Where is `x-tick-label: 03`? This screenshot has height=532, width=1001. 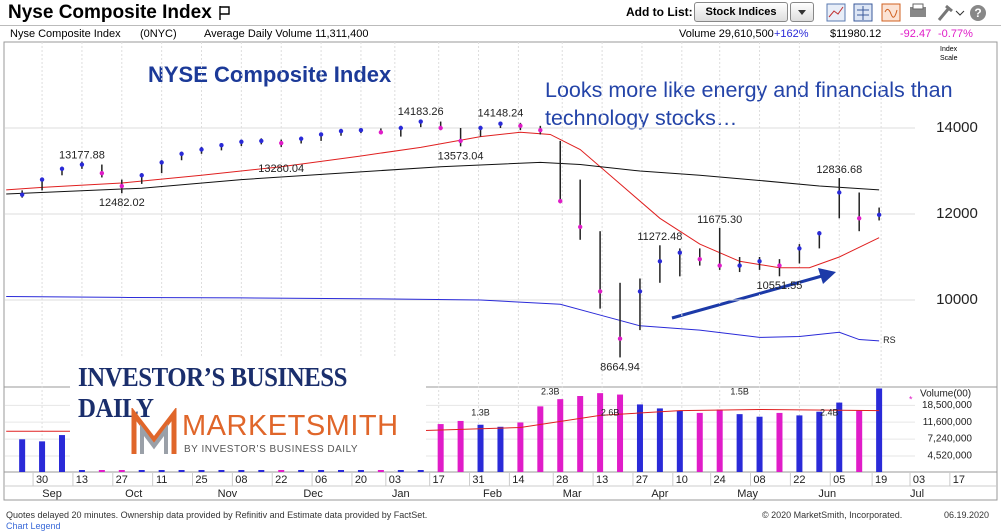
x-tick-label: 03 is located at coordinates (919, 480).